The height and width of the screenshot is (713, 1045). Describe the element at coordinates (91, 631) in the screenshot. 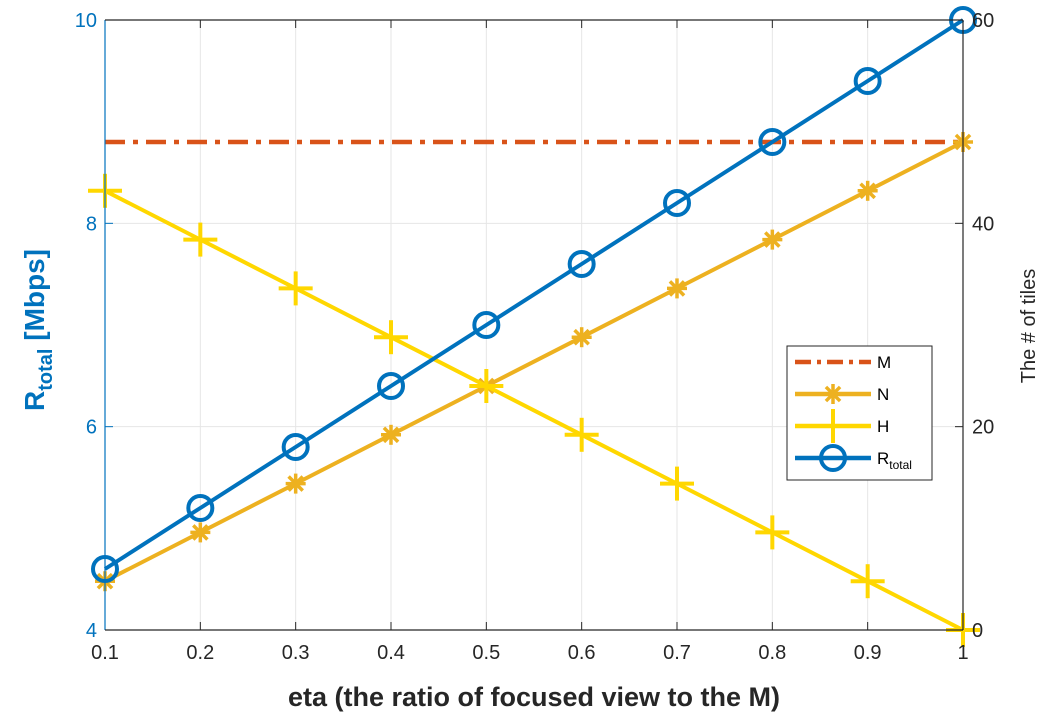

I see `y-left-tick-label: 4` at that location.